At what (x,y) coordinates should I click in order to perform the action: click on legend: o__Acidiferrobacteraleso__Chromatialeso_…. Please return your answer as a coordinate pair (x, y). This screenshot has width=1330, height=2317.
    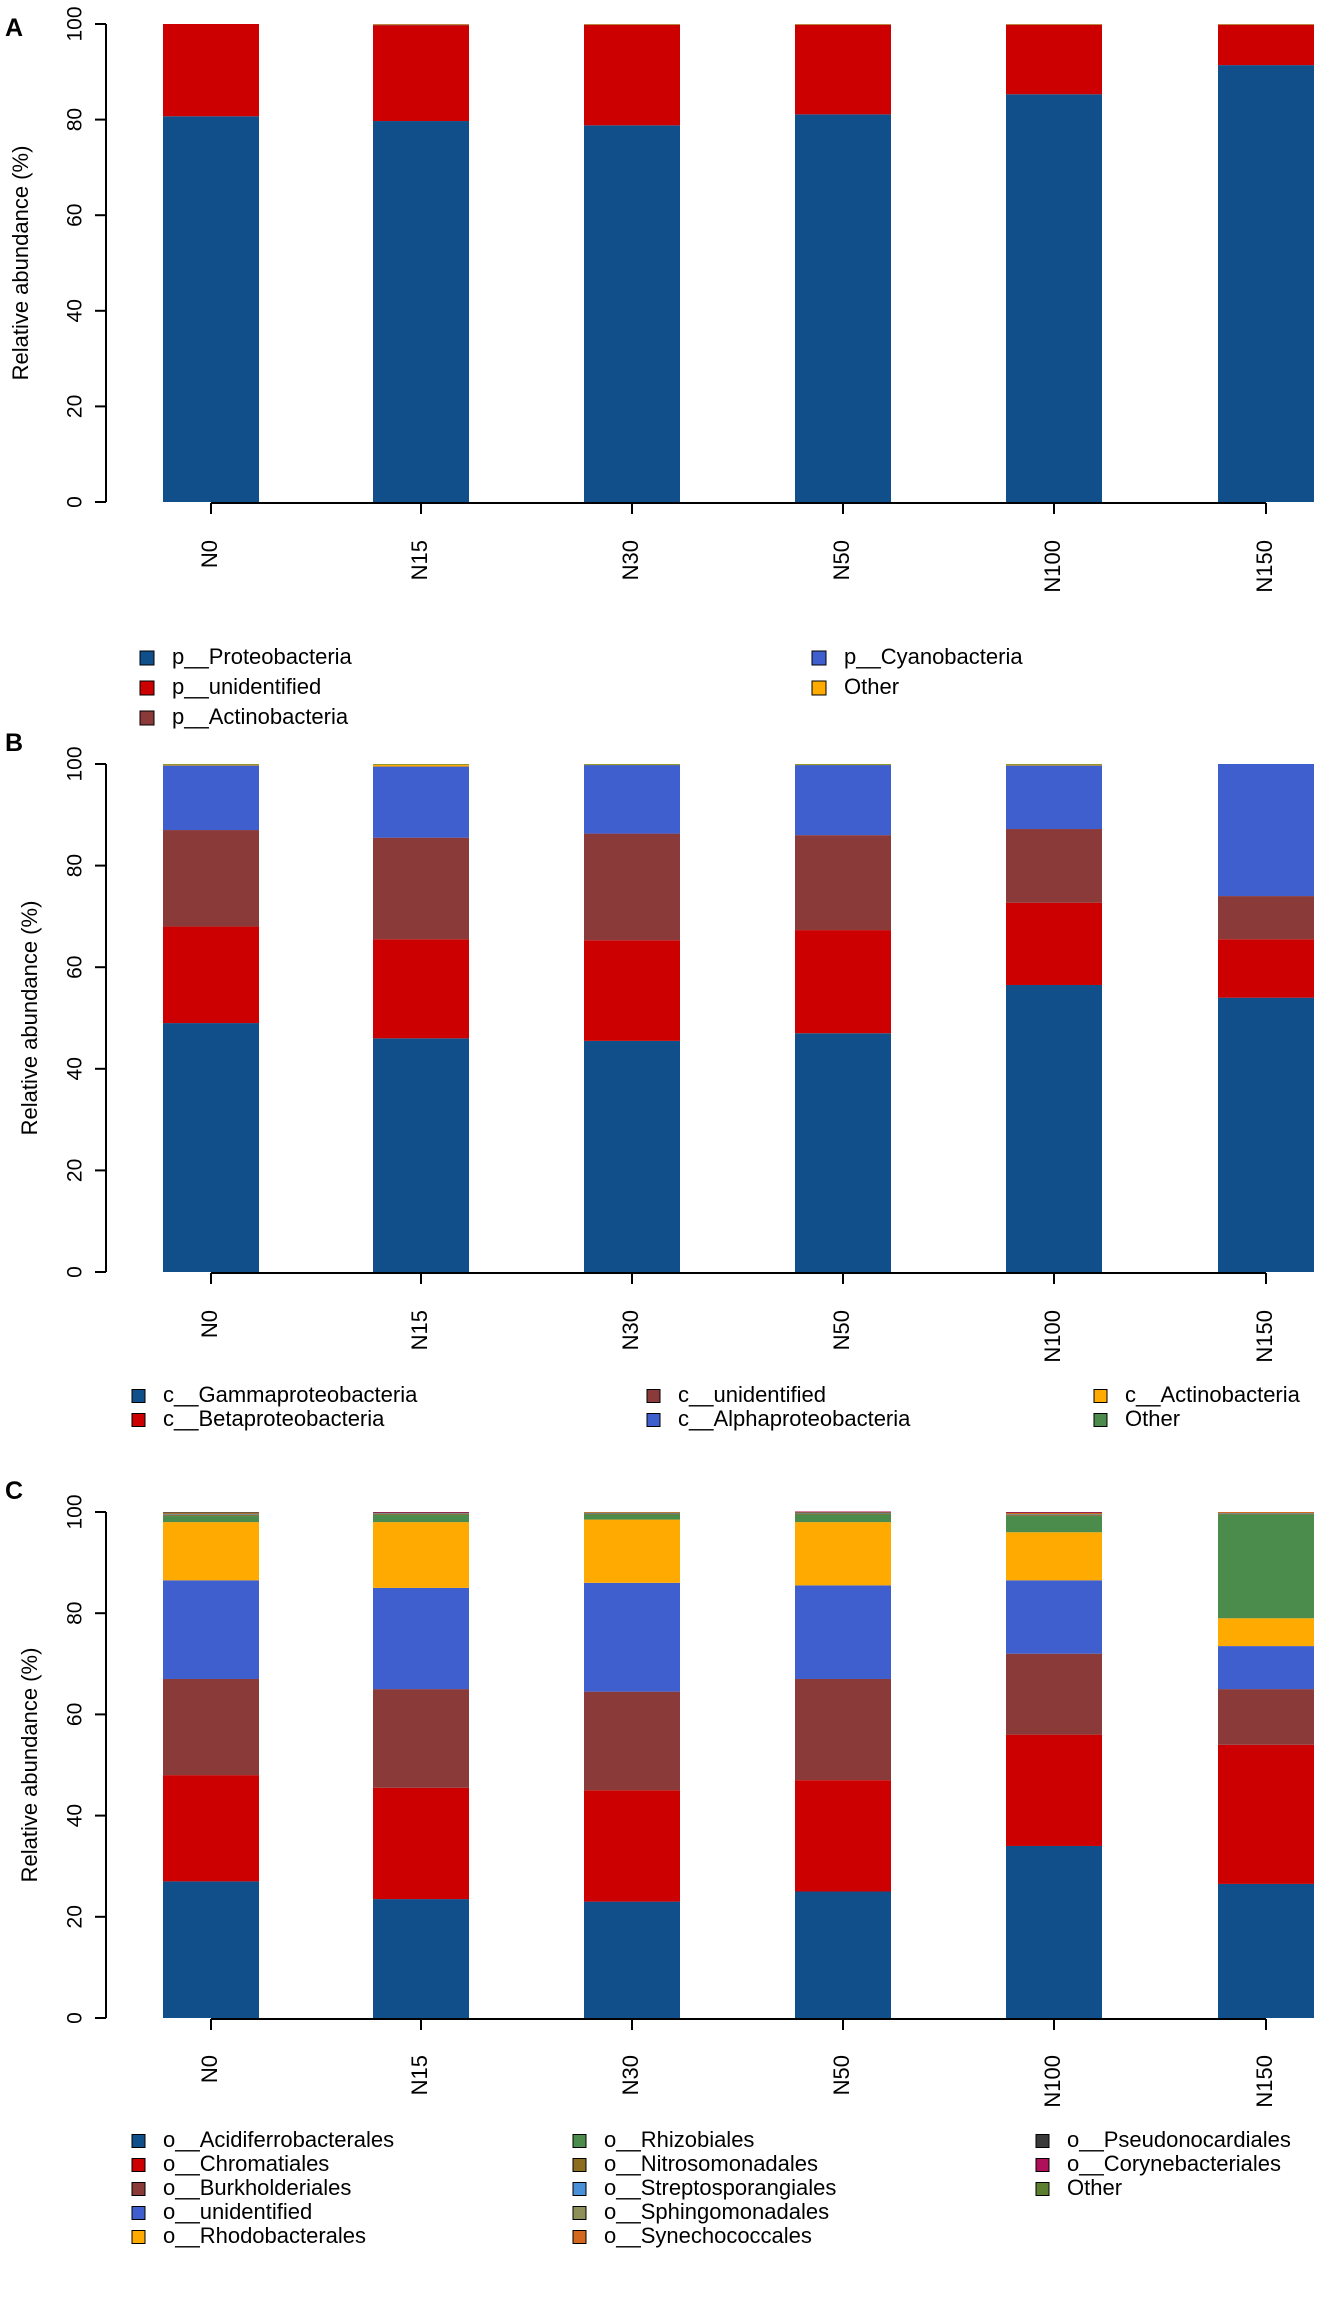
    Looking at the image, I should click on (711, 2187).